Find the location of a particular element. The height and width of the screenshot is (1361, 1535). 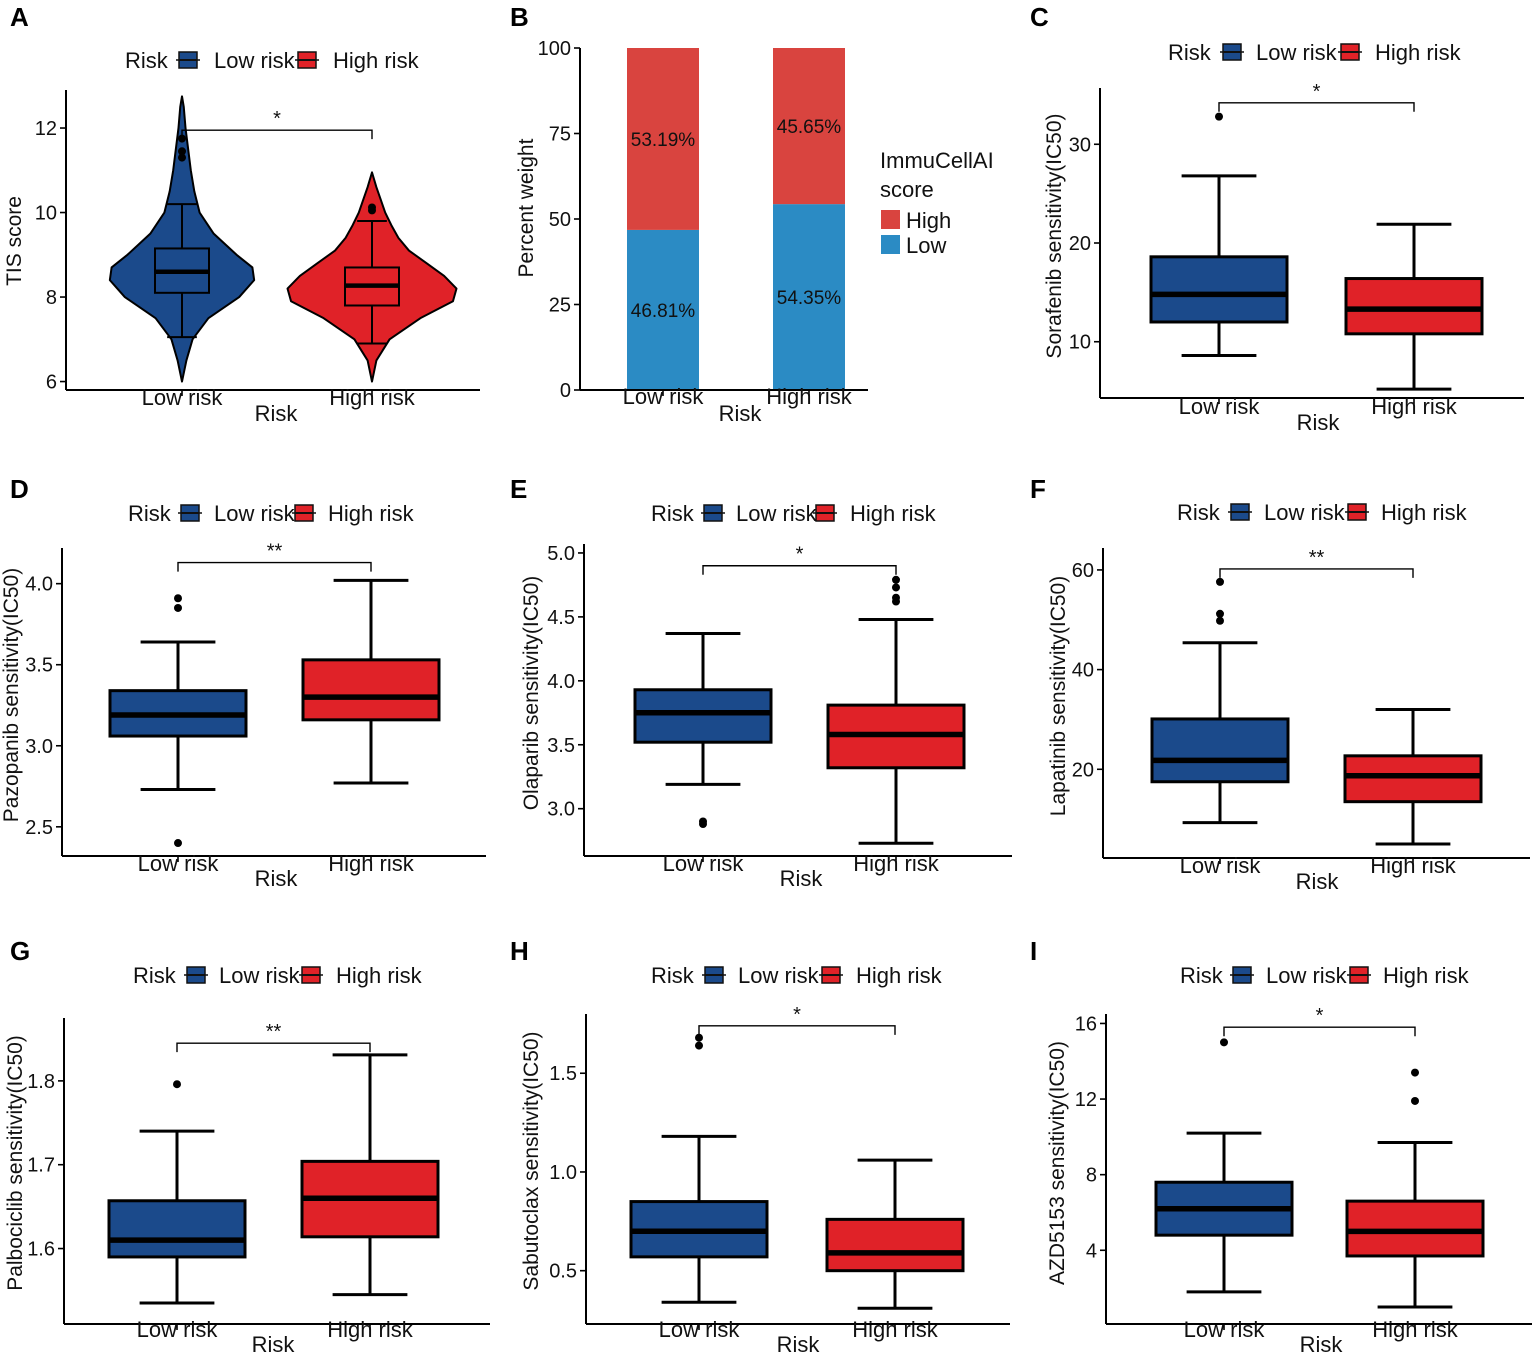

panel-letter: F is located at coordinates (1038, 489).